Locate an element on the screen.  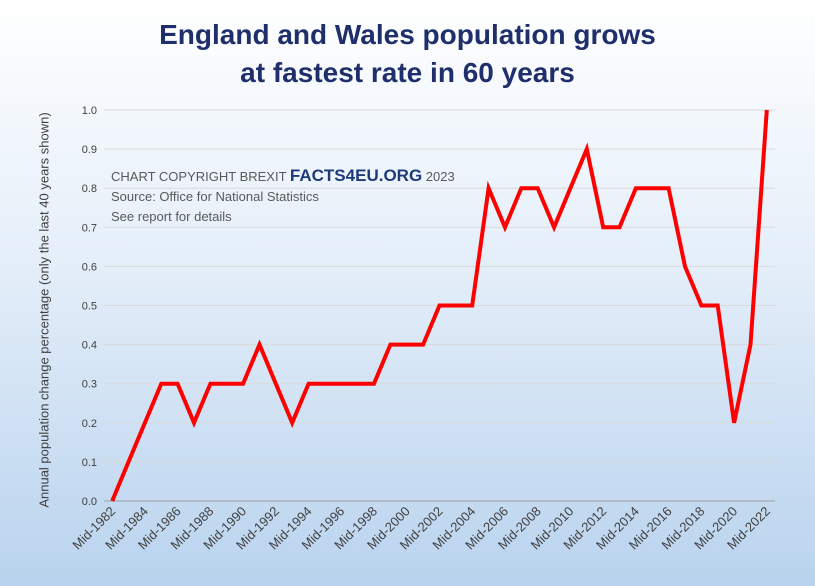
brand-name: FACTS4EU.ORG is located at coordinates (356, 175).